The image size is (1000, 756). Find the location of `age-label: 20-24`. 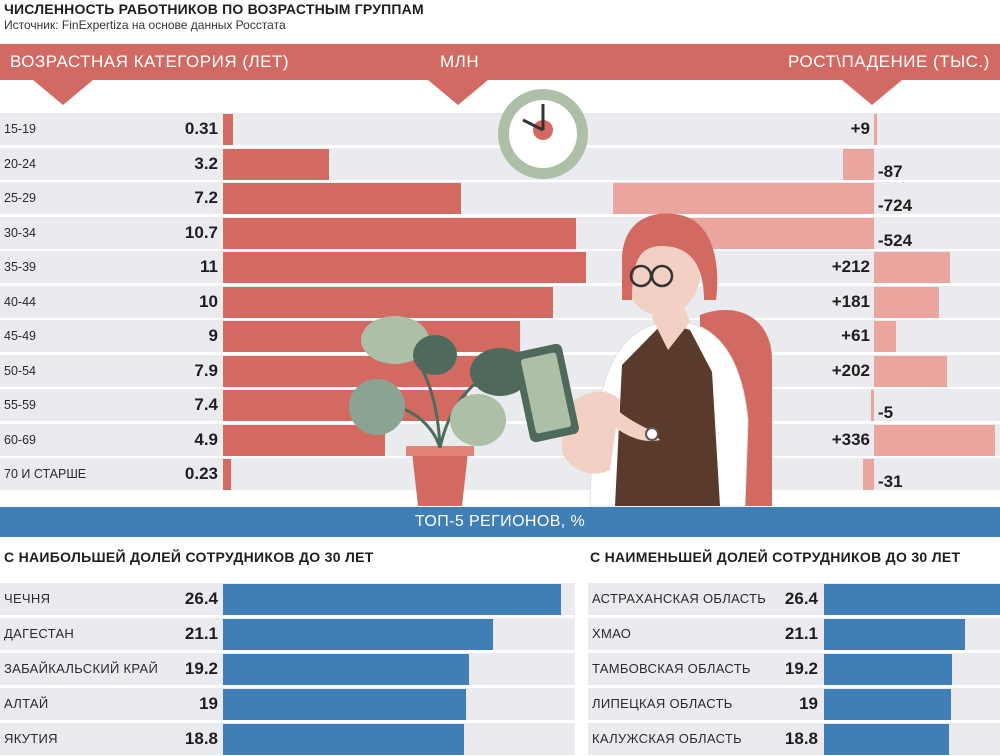

age-label: 20-24 is located at coordinates (20, 163).